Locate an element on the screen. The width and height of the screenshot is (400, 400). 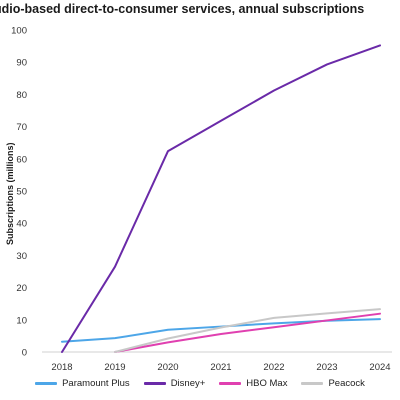
x-tick-label: 2019 is located at coordinates (114, 367).